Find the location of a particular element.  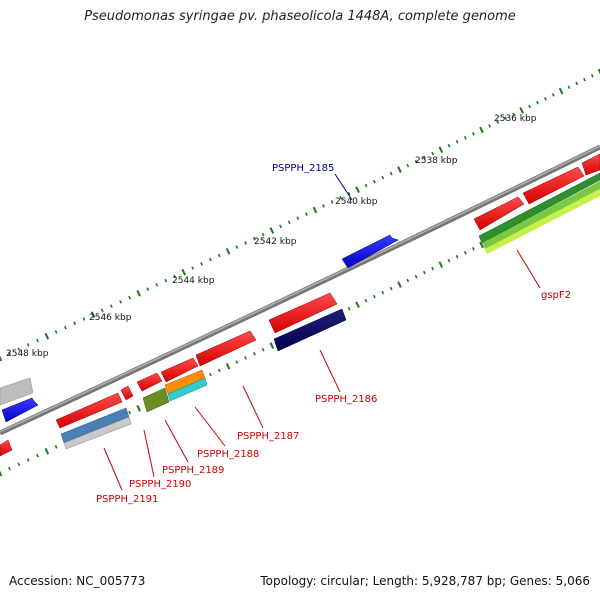

gene-red-2188-upper is located at coordinates (179, 370).